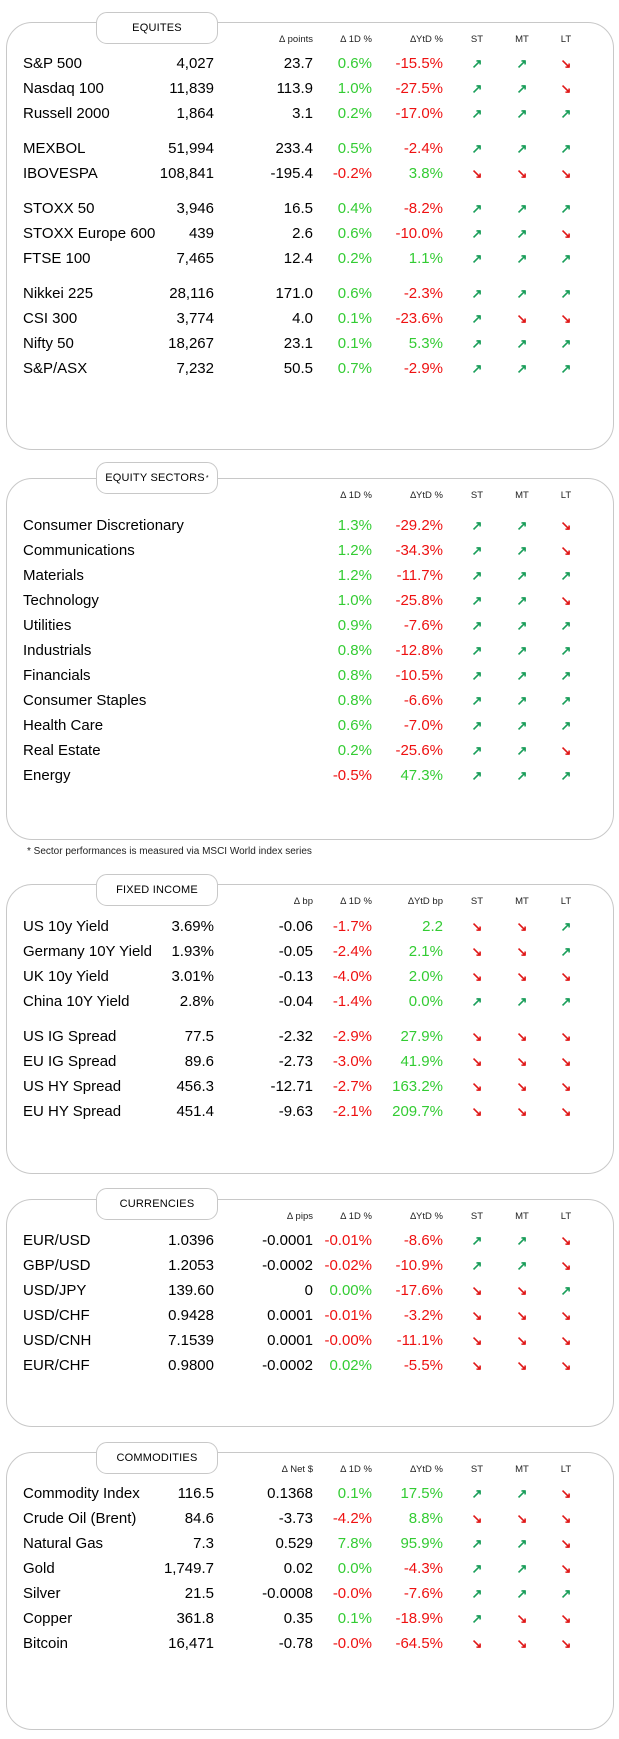  What do you see at coordinates (295, 976) in the screenshot?
I see `row-delta: -0.13` at bounding box center [295, 976].